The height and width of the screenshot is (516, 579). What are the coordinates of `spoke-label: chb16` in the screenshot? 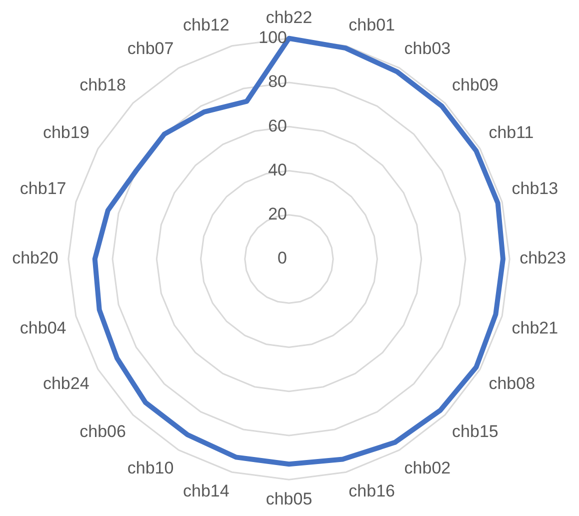 It's located at (372, 491).